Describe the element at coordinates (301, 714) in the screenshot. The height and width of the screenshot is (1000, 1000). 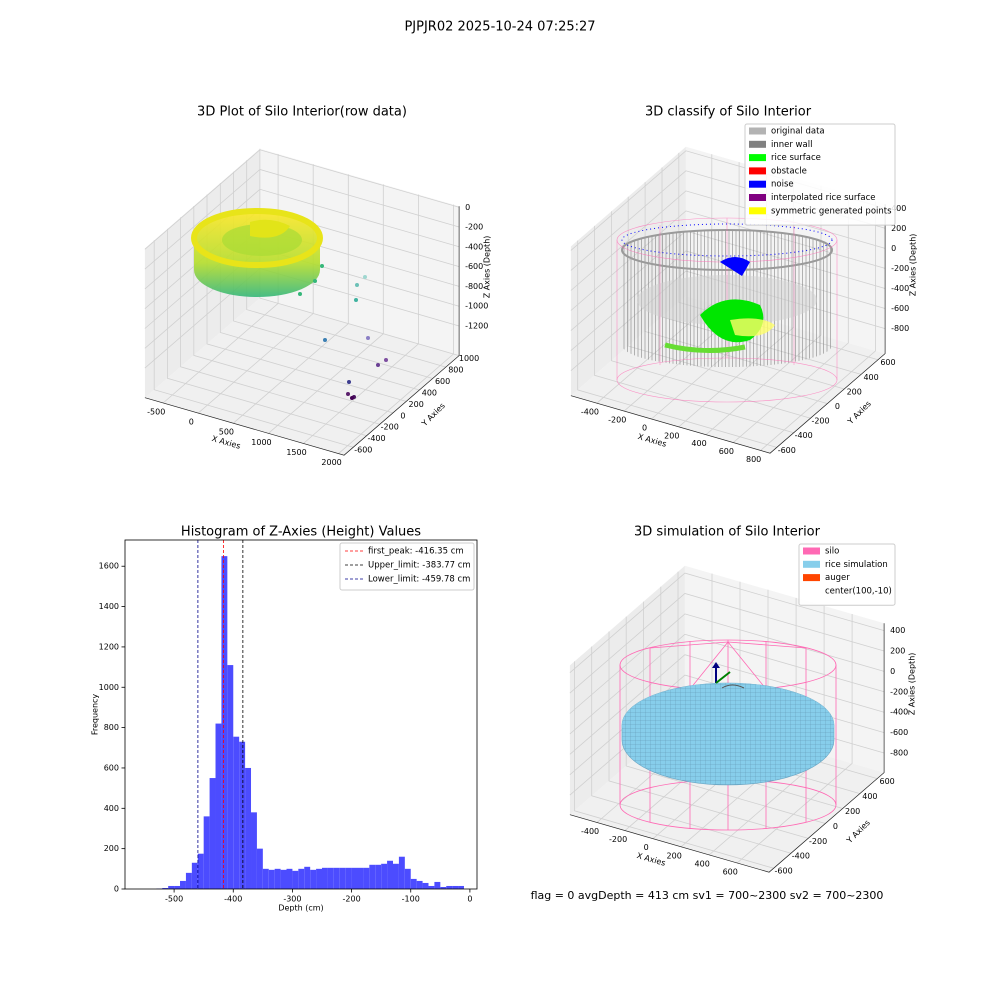
I see `plot-frame` at that location.